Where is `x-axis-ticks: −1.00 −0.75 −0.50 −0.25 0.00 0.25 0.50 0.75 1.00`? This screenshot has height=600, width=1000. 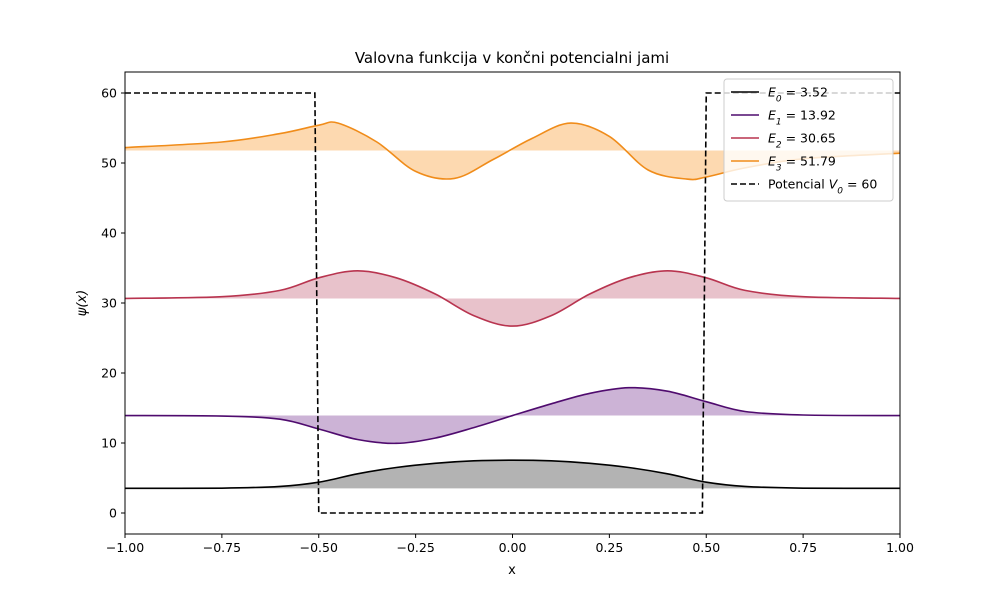 x-axis-ticks: −1.00 −0.75 −0.50 −0.25 0.00 0.25 0.50 0.75 1.00 is located at coordinates (510, 544).